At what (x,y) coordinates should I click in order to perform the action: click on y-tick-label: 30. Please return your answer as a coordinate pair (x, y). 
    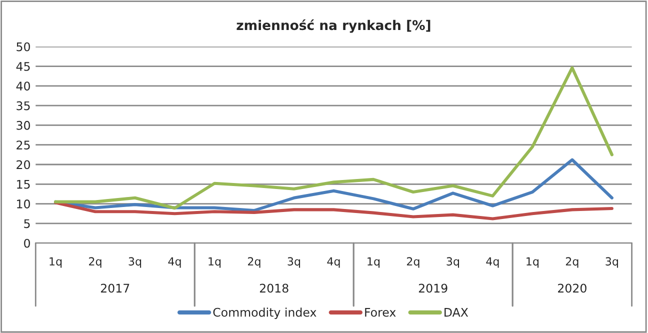
    Looking at the image, I should click on (23, 125).